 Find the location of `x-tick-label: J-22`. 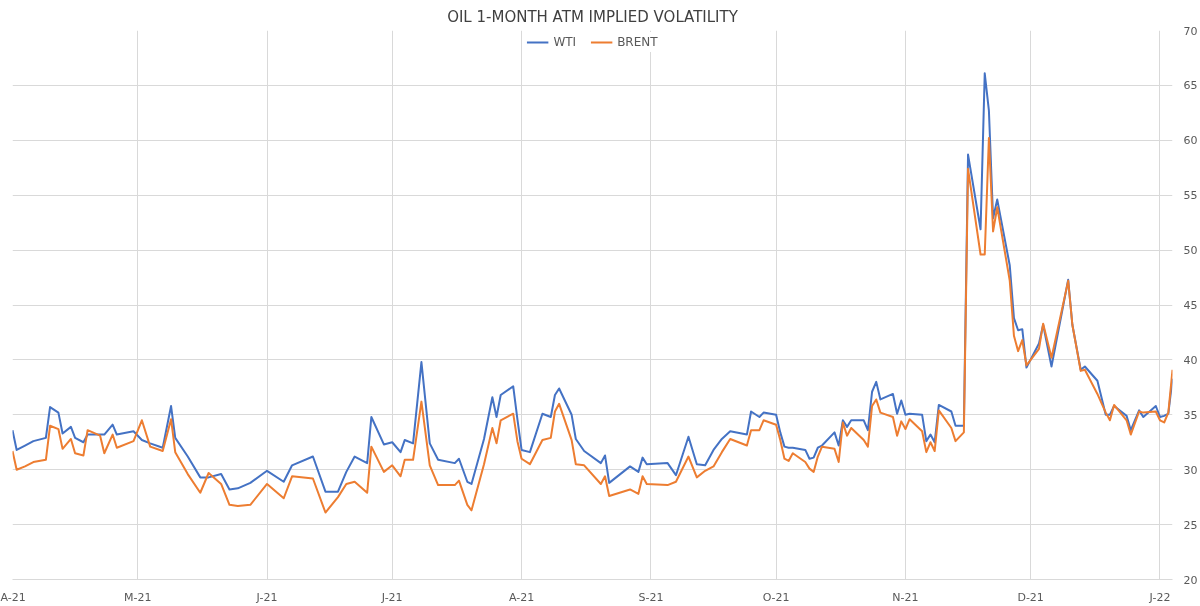

x-tick-label: J-22 is located at coordinates (1159, 597).